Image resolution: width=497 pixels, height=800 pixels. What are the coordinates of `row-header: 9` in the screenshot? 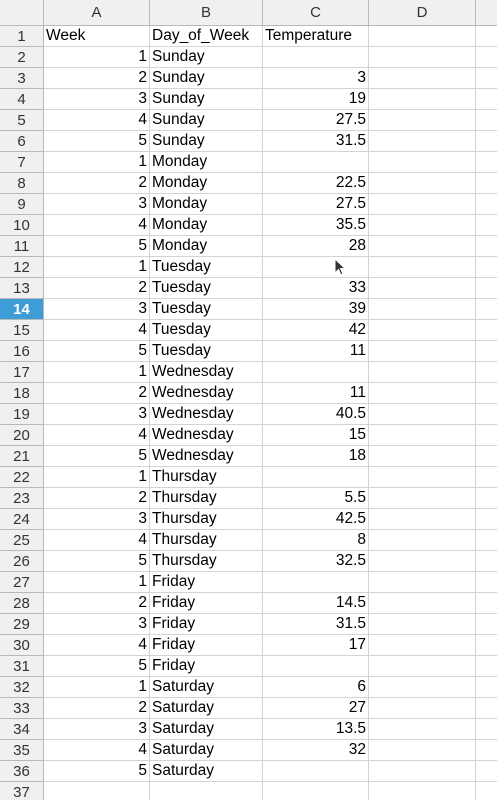 It's located at (22, 204).